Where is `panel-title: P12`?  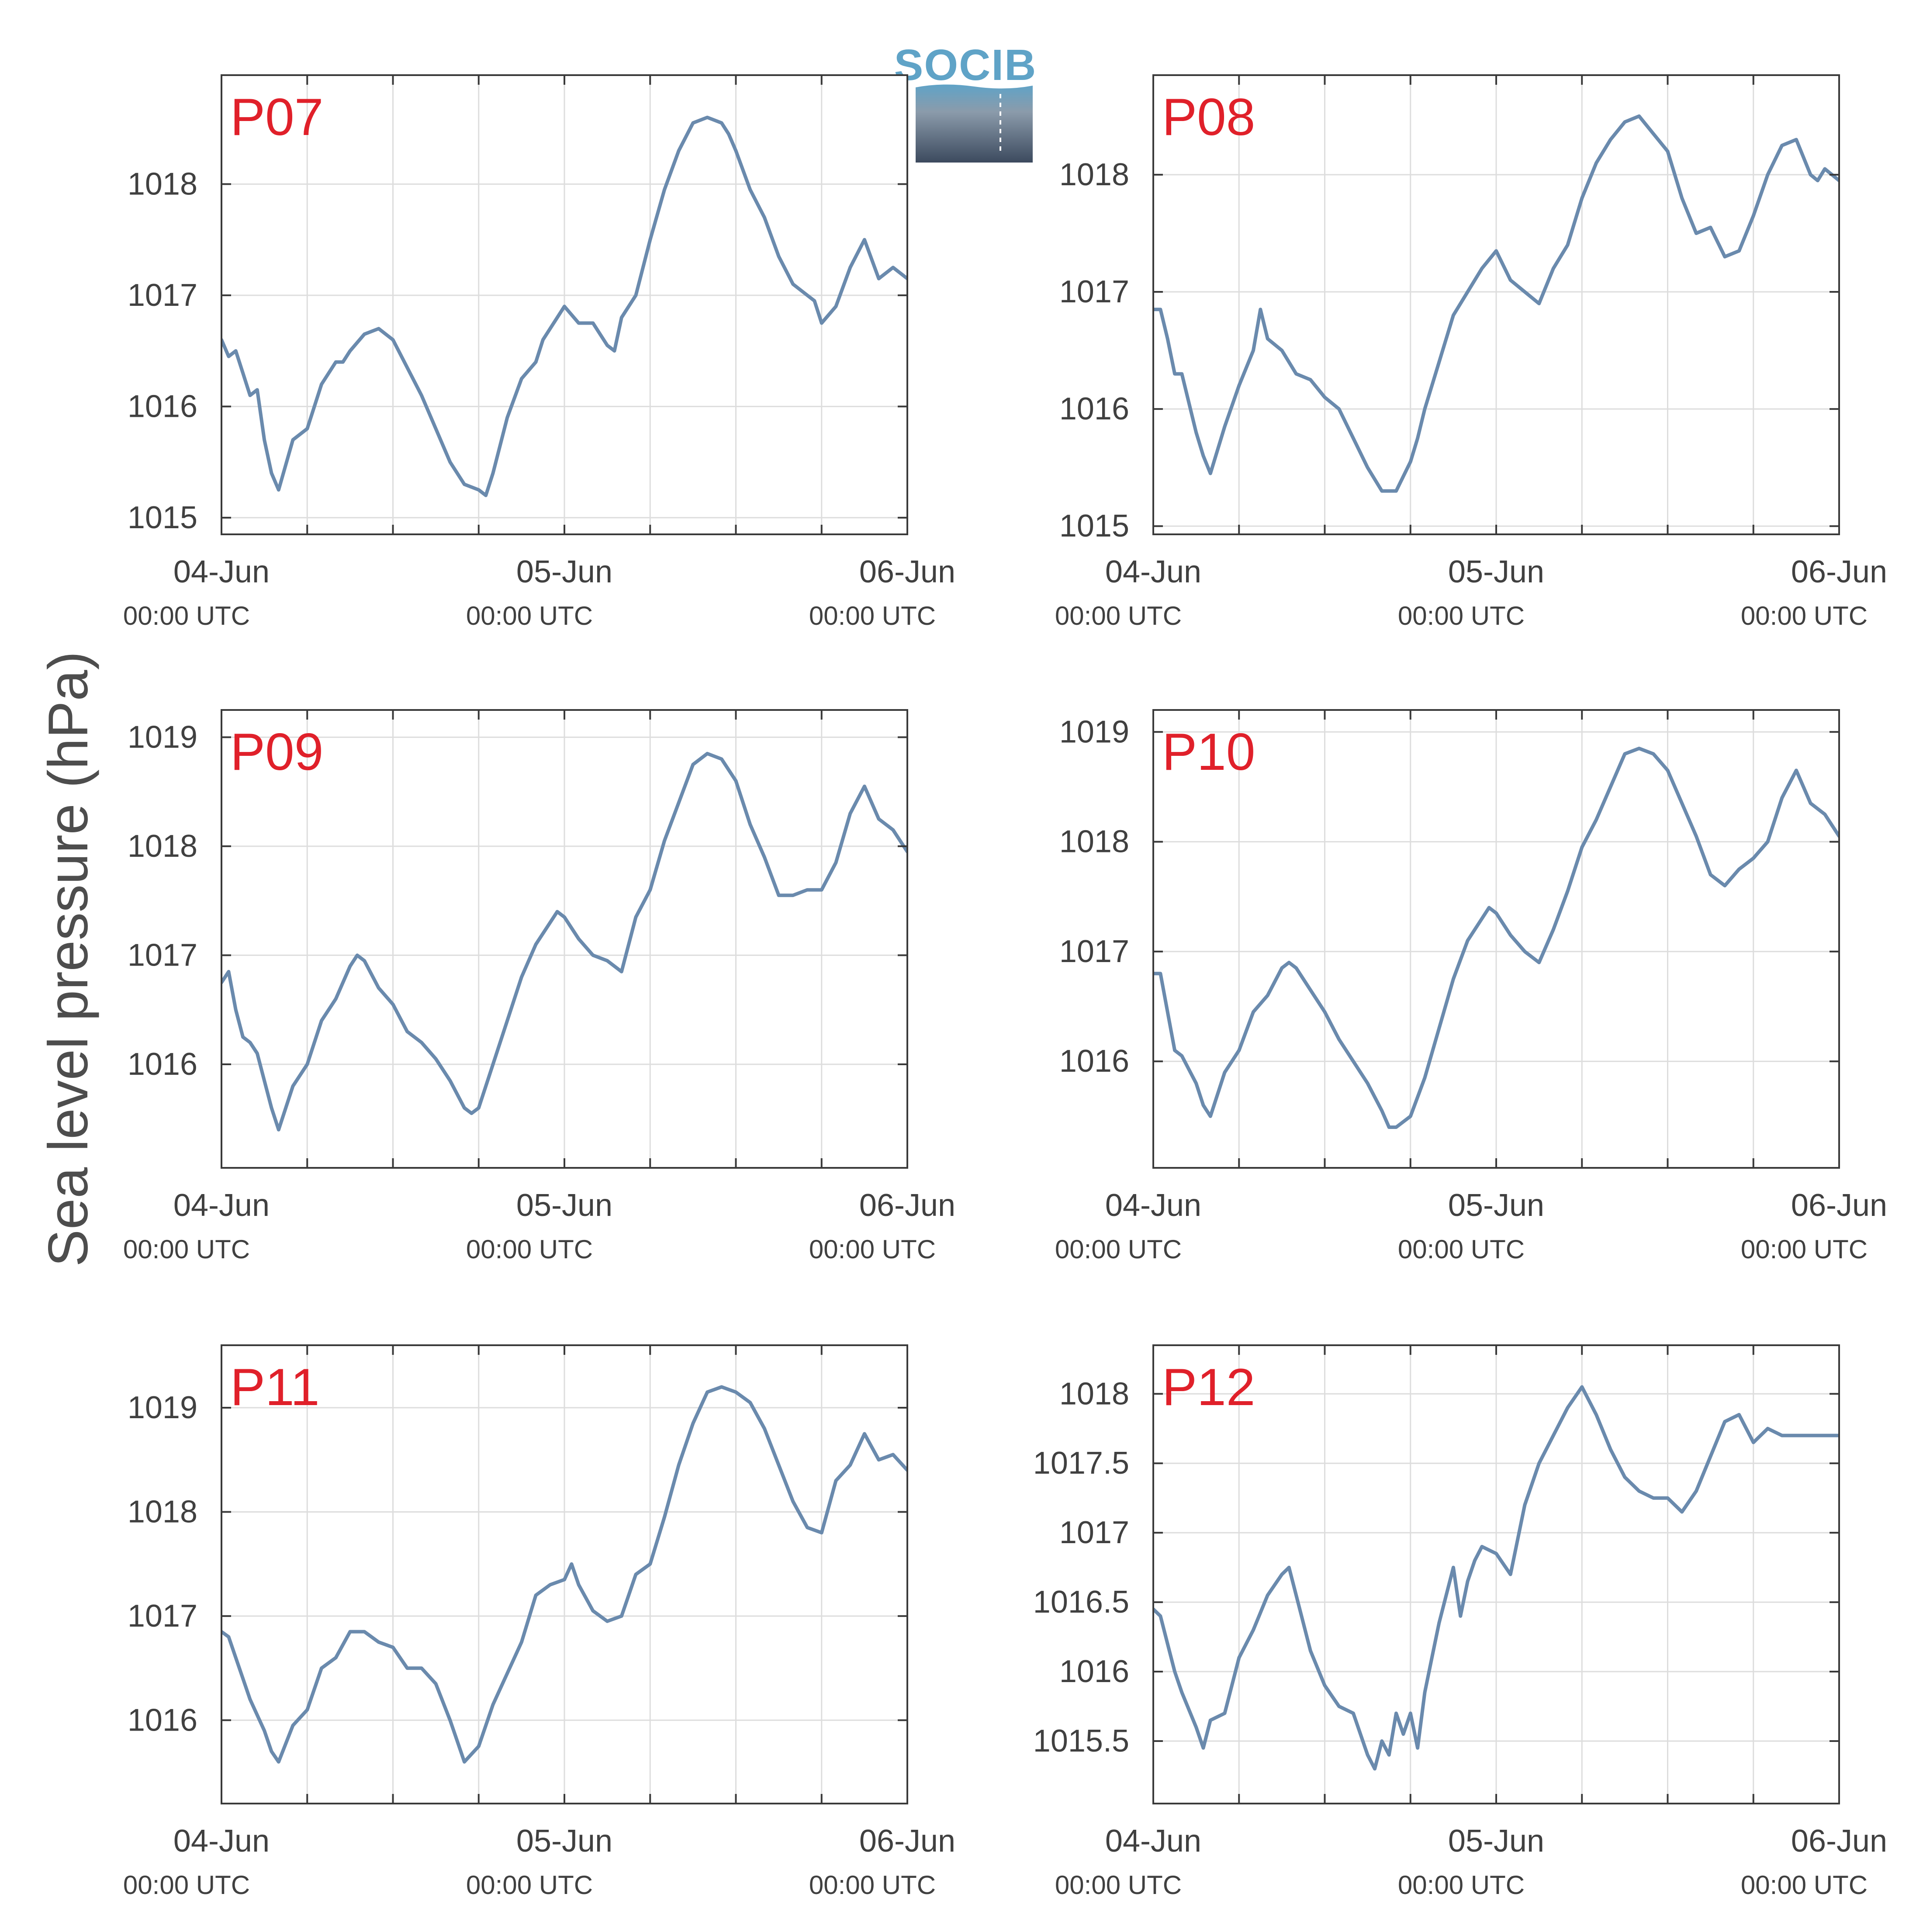 panel-title: P12 is located at coordinates (1208, 1387).